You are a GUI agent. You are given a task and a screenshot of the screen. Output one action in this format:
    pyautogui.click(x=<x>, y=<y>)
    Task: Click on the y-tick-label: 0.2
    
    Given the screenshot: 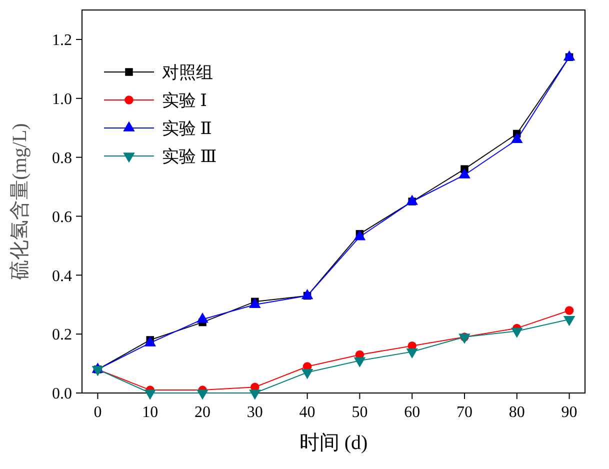 What is the action you would take?
    pyautogui.click(x=62, y=335)
    